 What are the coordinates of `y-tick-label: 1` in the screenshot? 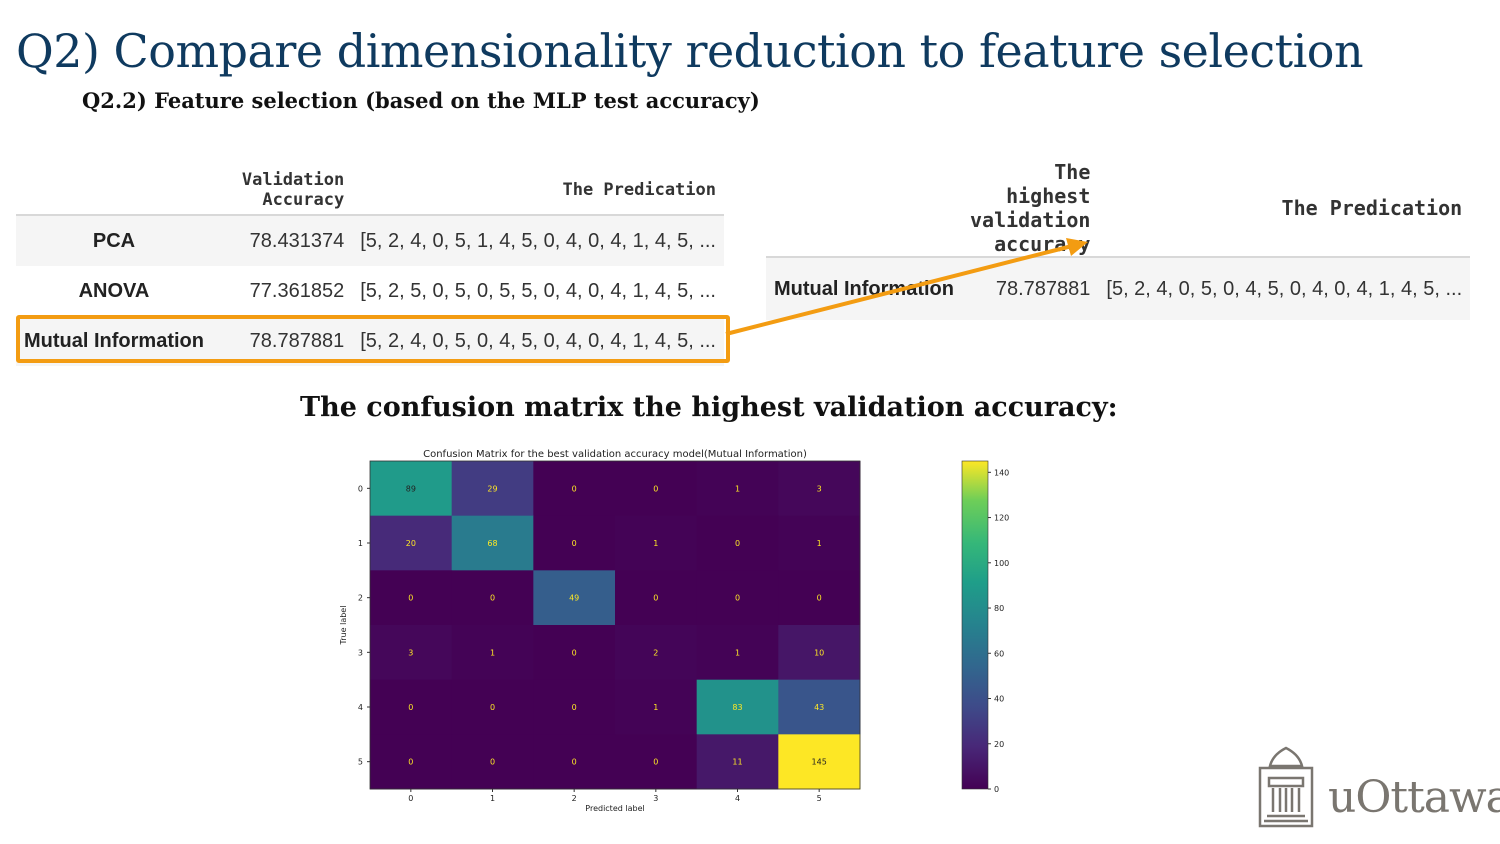 It's located at (360, 543).